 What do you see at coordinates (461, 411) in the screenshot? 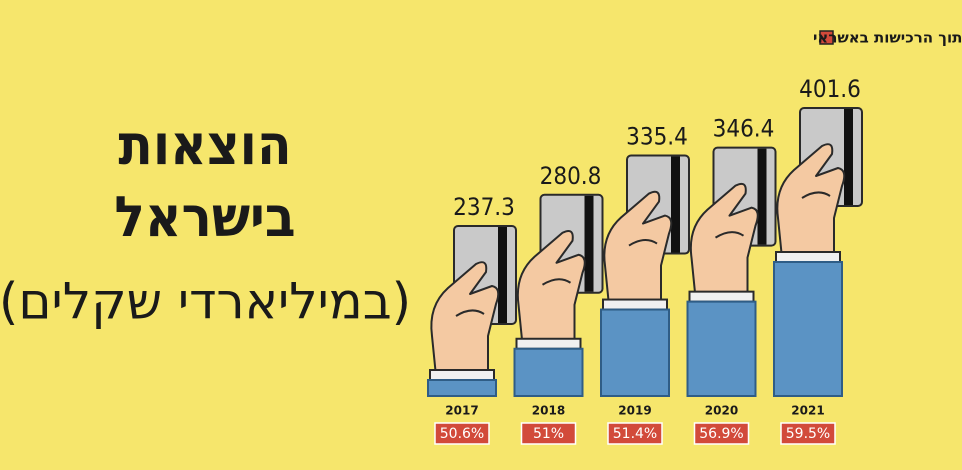
I see `x-tick-label: 2017` at bounding box center [461, 411].